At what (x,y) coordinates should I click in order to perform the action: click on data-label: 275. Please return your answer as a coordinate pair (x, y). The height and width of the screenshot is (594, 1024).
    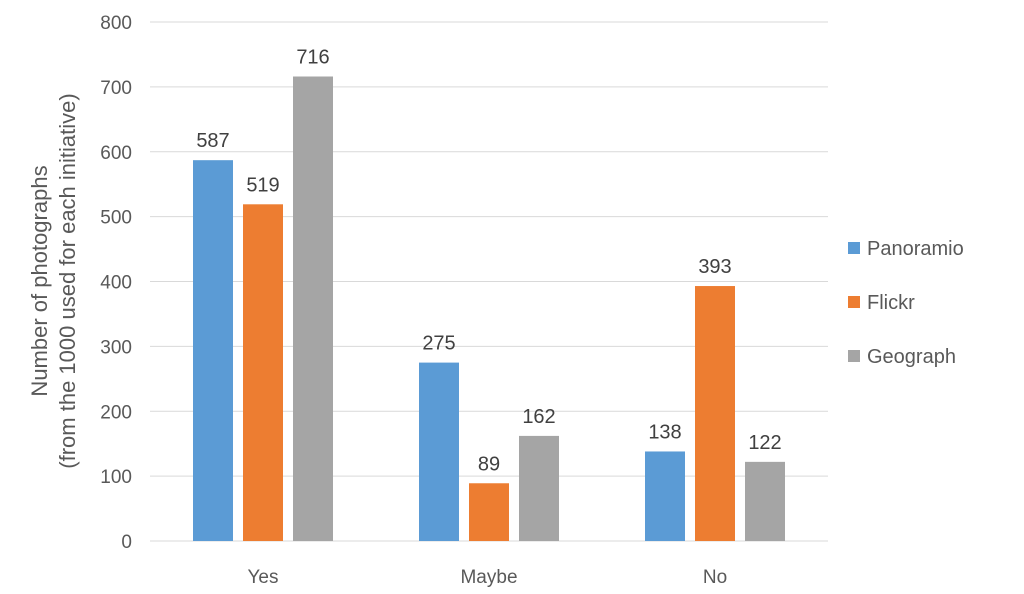
    Looking at the image, I should click on (438, 344).